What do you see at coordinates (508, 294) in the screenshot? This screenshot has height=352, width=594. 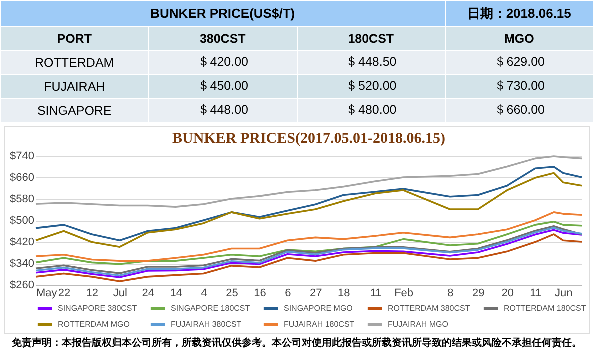 I see `x-tick-label: 20` at bounding box center [508, 294].